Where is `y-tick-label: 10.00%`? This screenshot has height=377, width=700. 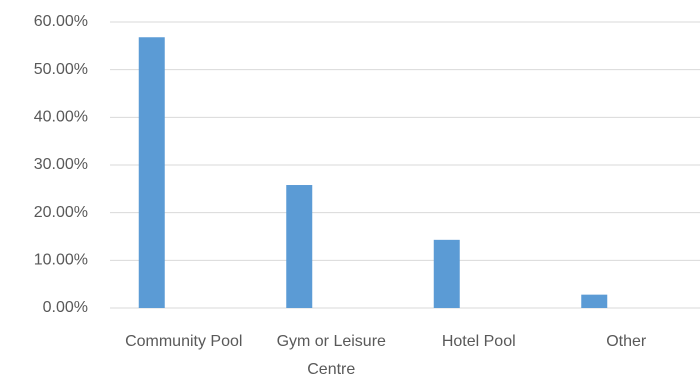 y-tick-label: 10.00% is located at coordinates (61, 260).